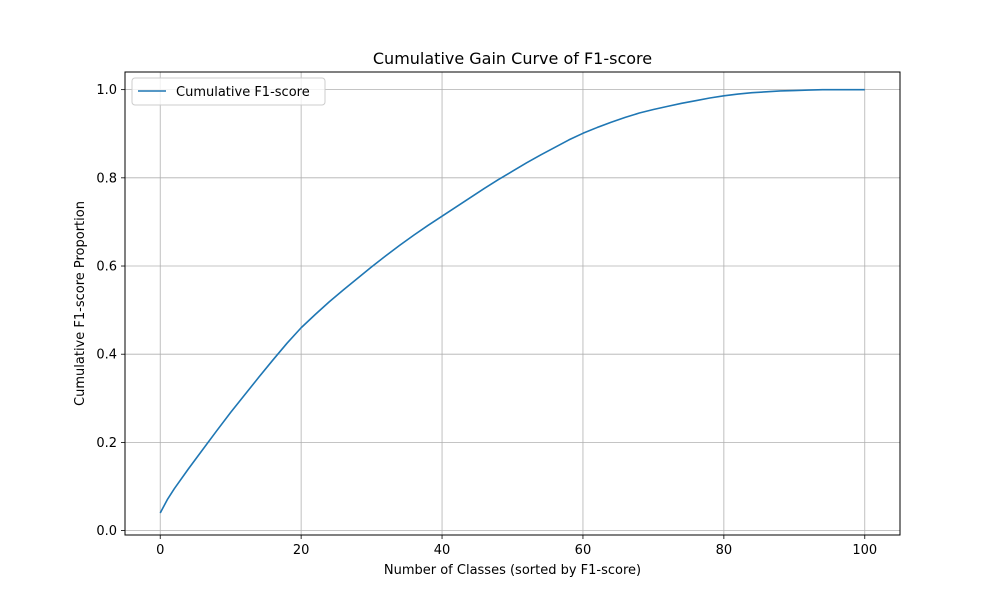  Describe the element at coordinates (243, 92) in the screenshot. I see `legend-label: Cumulative F1-score` at that location.